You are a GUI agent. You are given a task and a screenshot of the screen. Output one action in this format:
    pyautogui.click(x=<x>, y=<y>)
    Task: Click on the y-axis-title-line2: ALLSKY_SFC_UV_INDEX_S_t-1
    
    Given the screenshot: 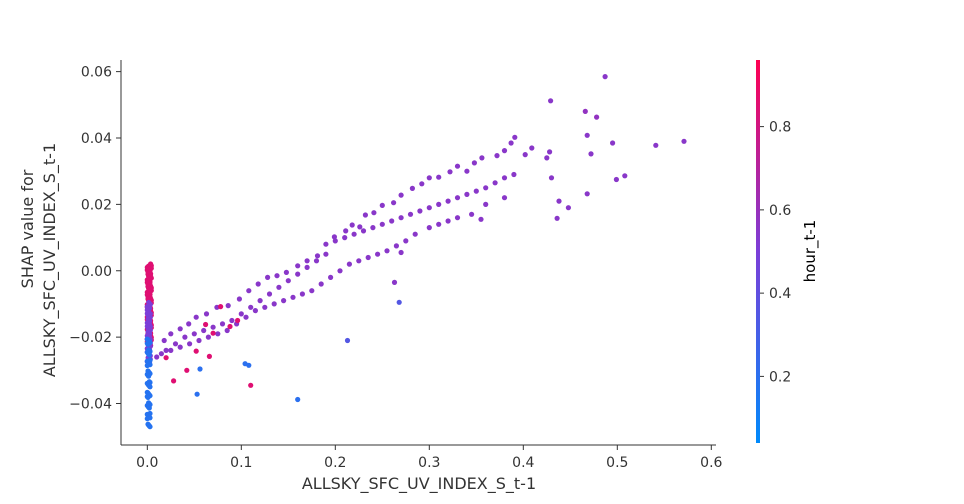 What is the action you would take?
    pyautogui.click(x=50, y=260)
    